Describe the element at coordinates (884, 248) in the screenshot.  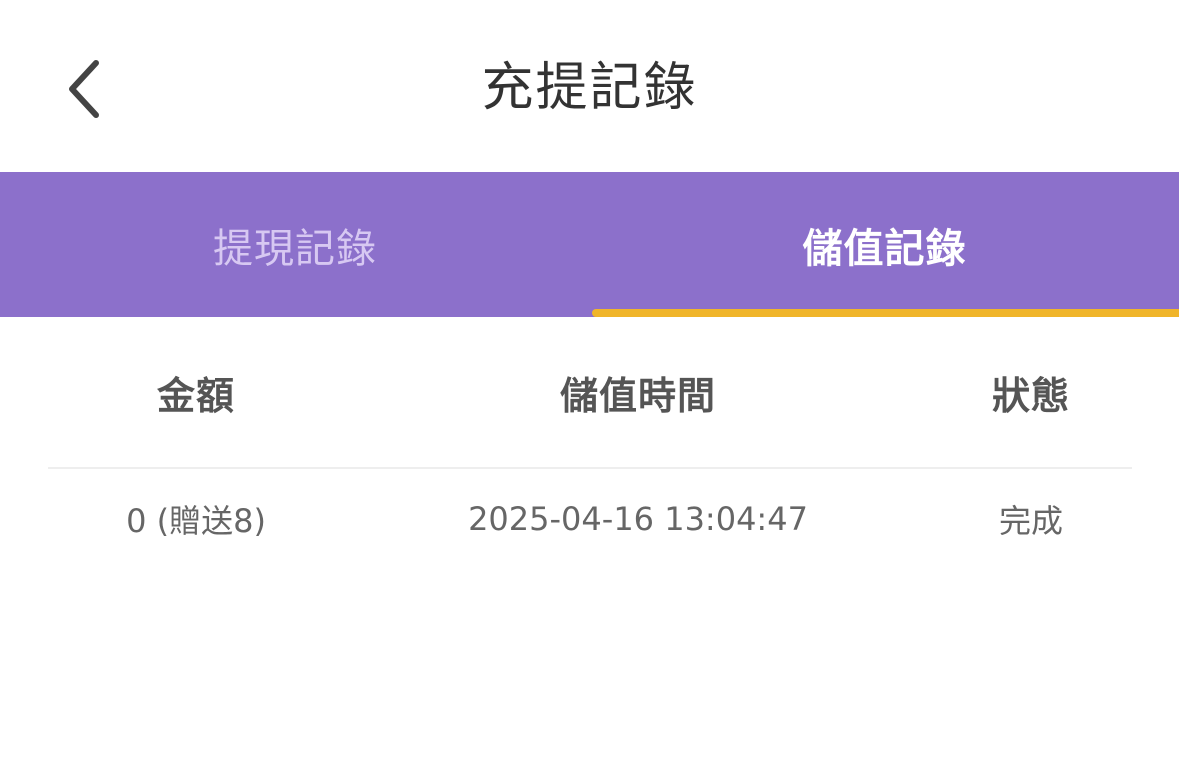
I see `tab-deposit-records: 儲值記錄` at that location.